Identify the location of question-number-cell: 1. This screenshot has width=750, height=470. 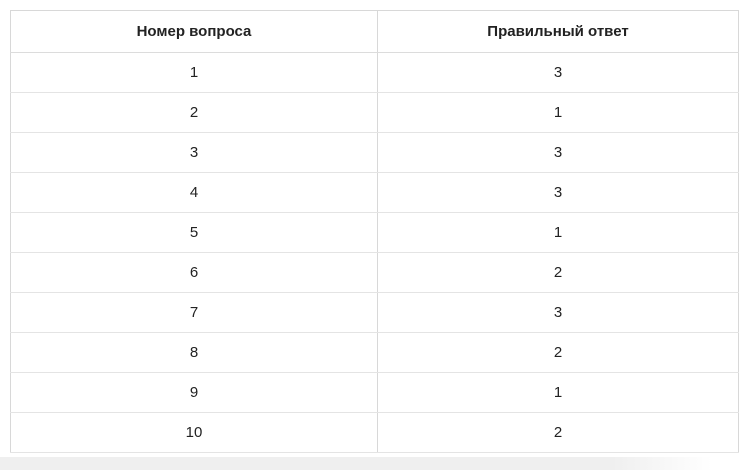
(194, 72).